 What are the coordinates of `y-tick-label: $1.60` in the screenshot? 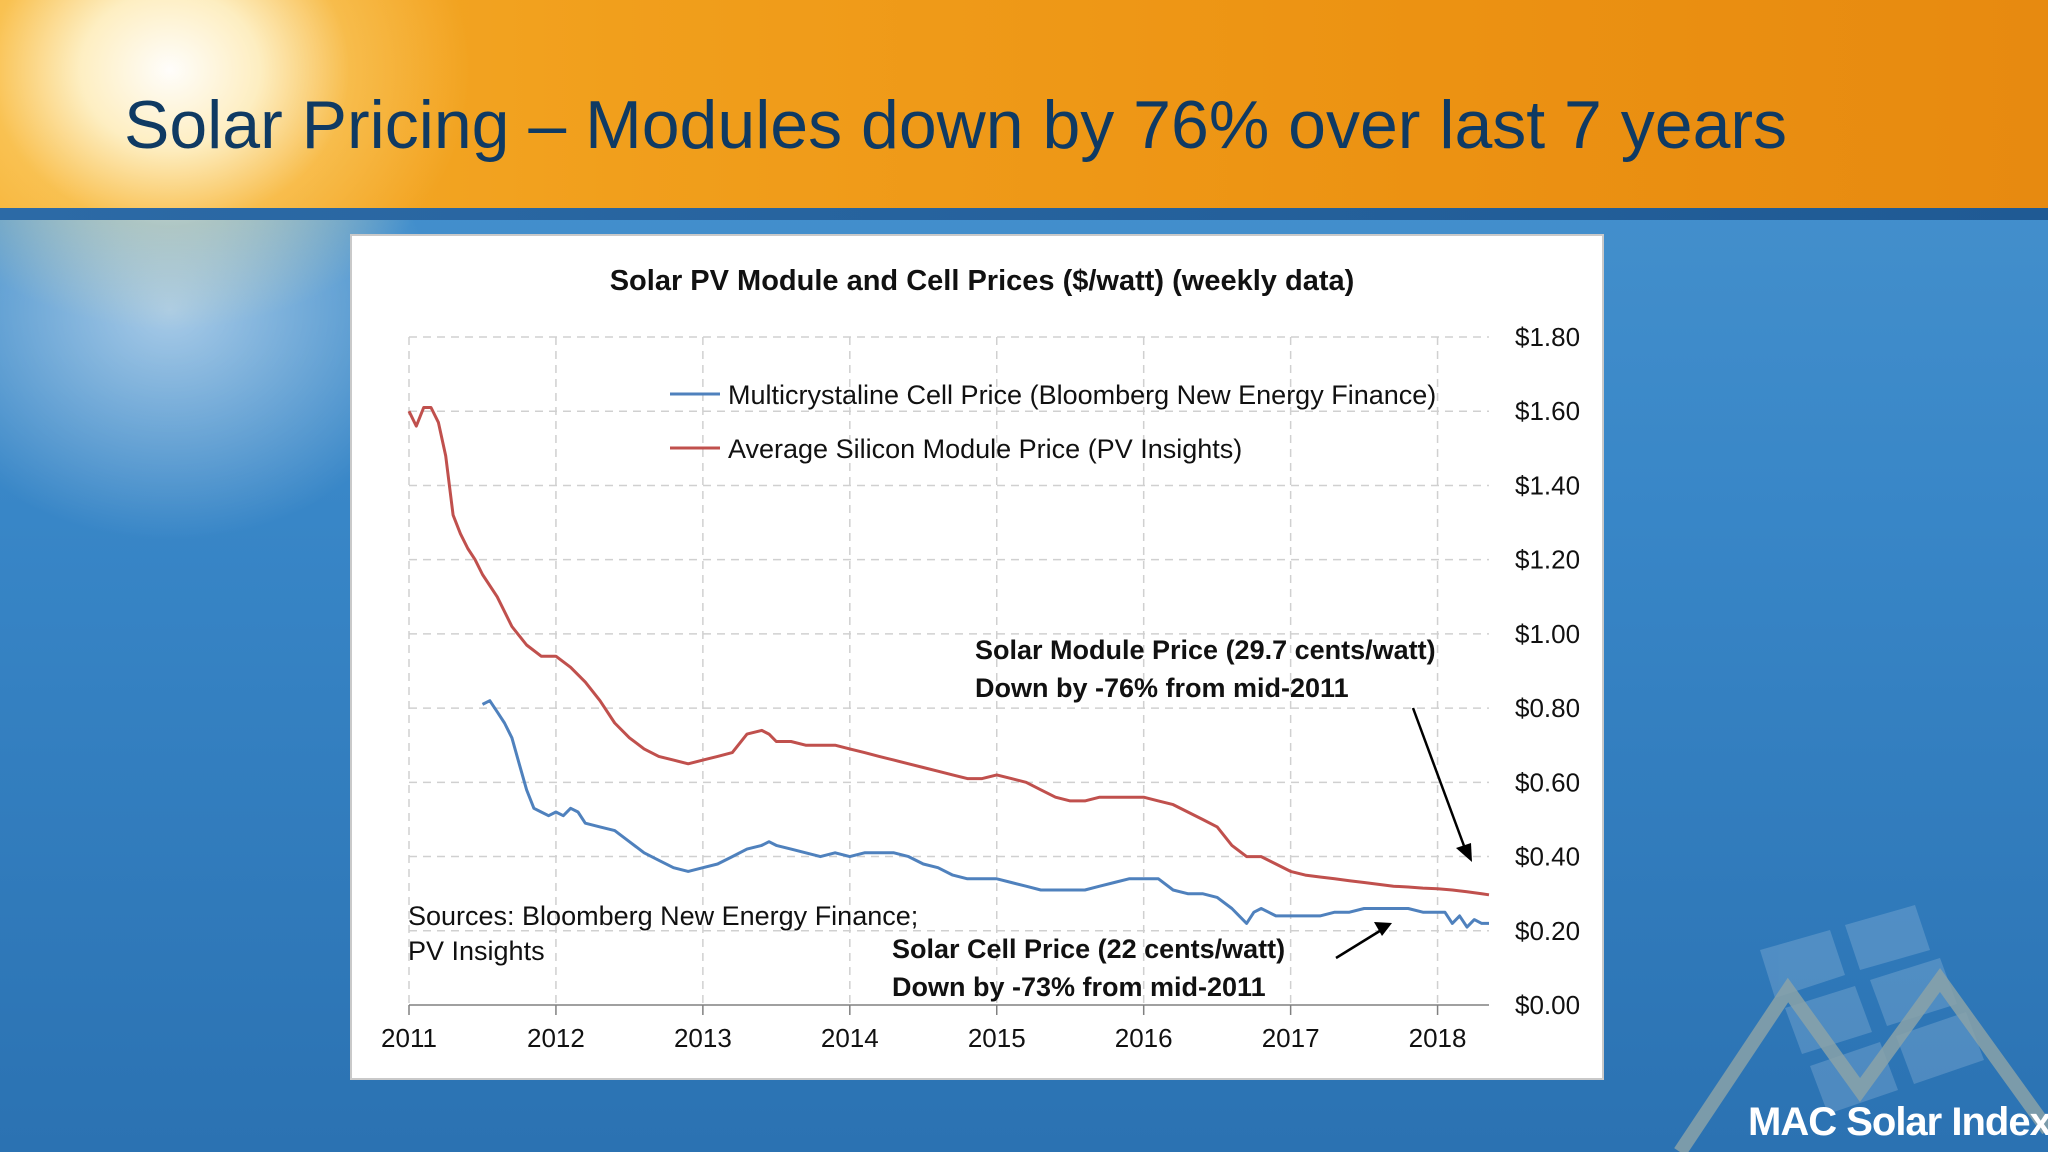 It's located at (1547, 411).